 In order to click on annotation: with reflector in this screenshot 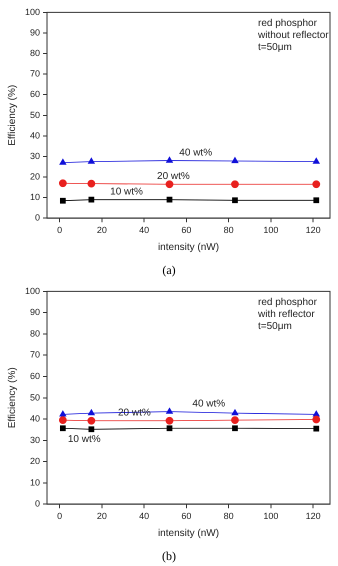, I will do `click(286, 314)`.